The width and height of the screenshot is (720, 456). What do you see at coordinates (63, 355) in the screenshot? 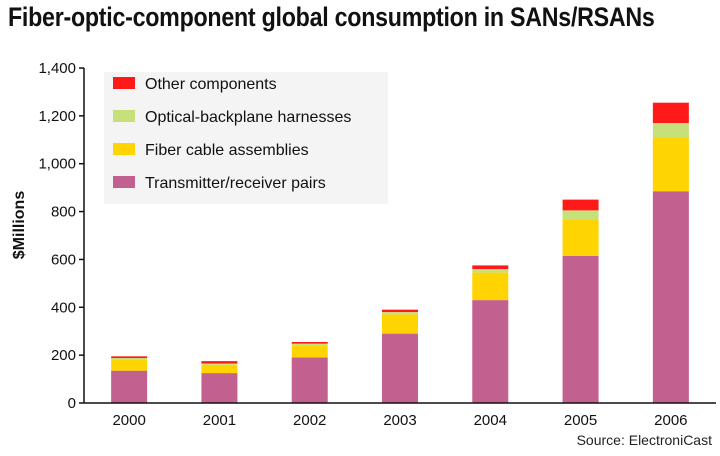
I see `y-tick-label: 200` at bounding box center [63, 355].